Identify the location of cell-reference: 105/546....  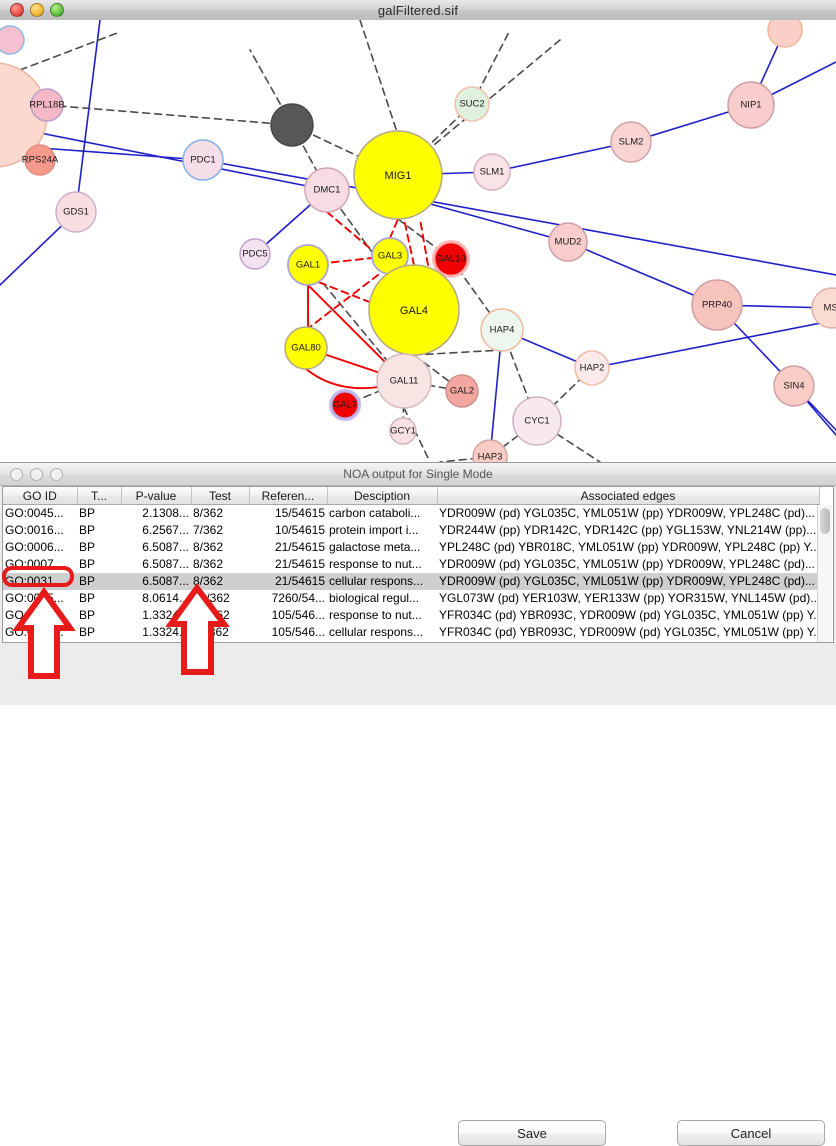
(298, 632).